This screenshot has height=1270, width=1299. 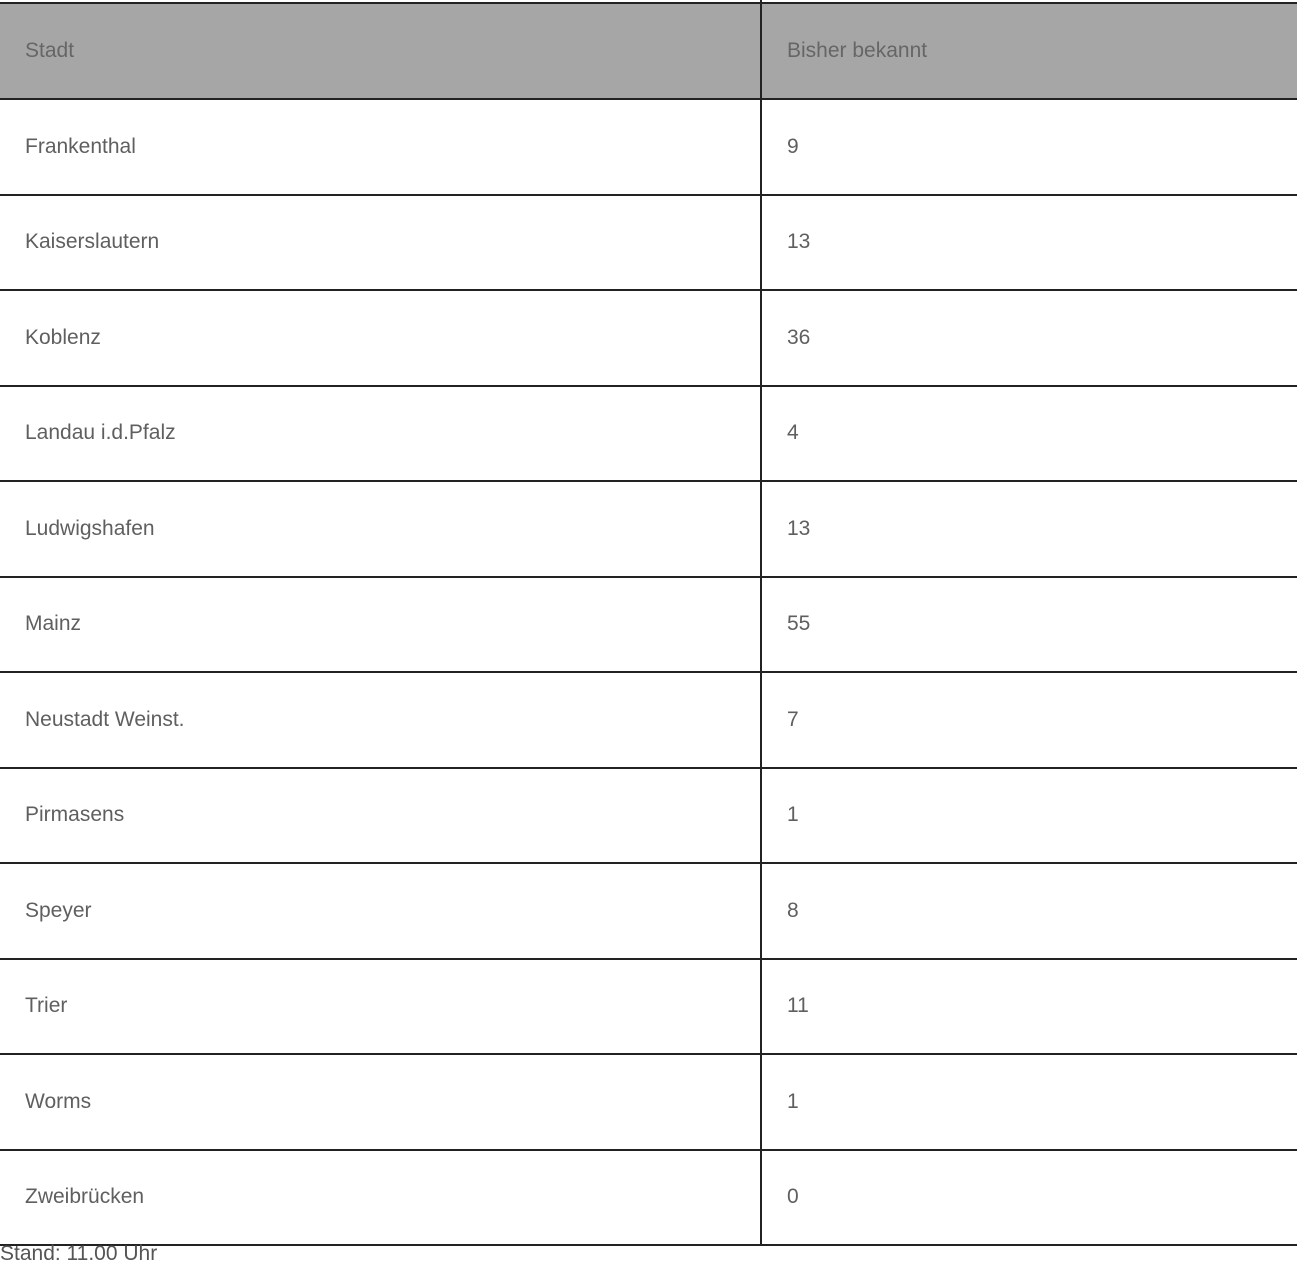 I want to click on table-row: Worms 1, so click(x=648, y=1102).